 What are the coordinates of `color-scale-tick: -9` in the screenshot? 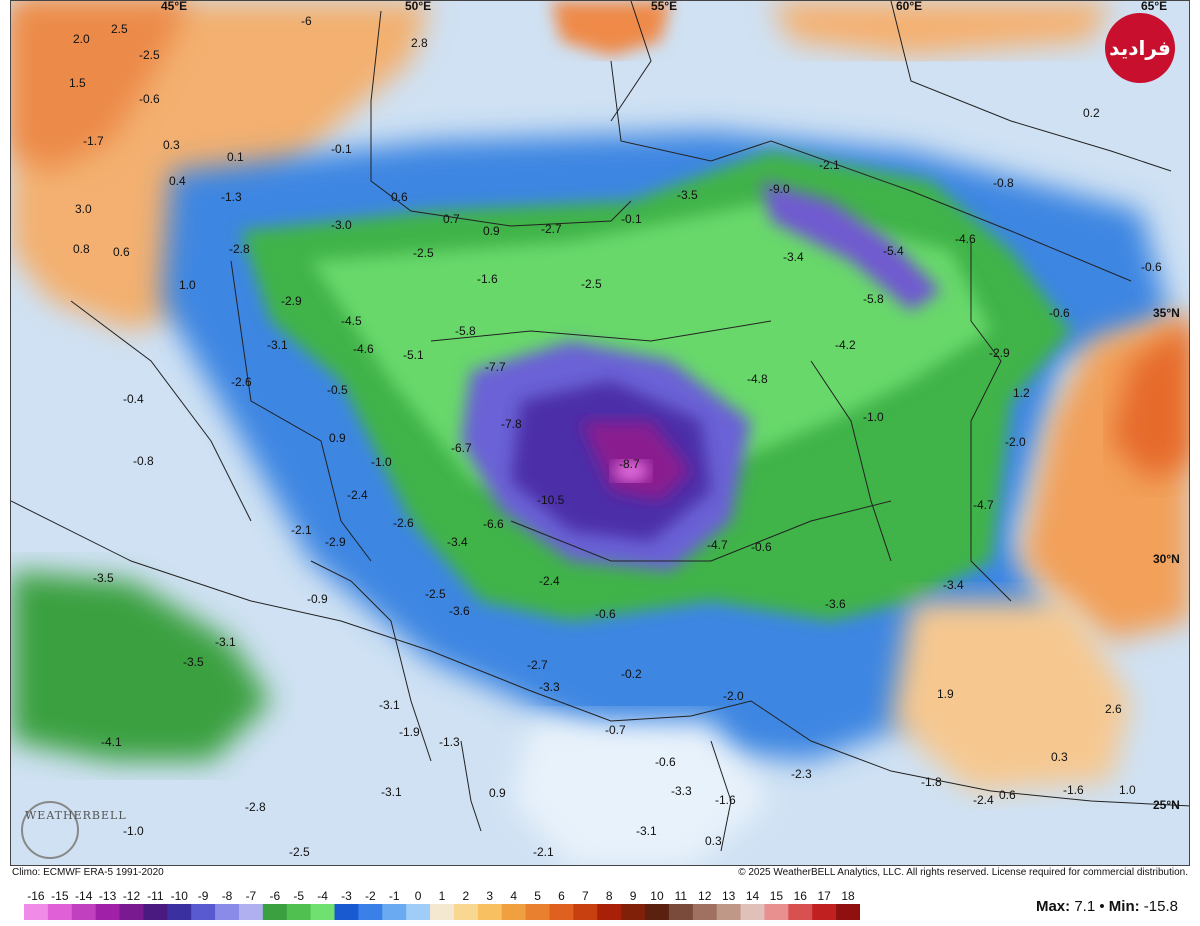 It's located at (203, 896).